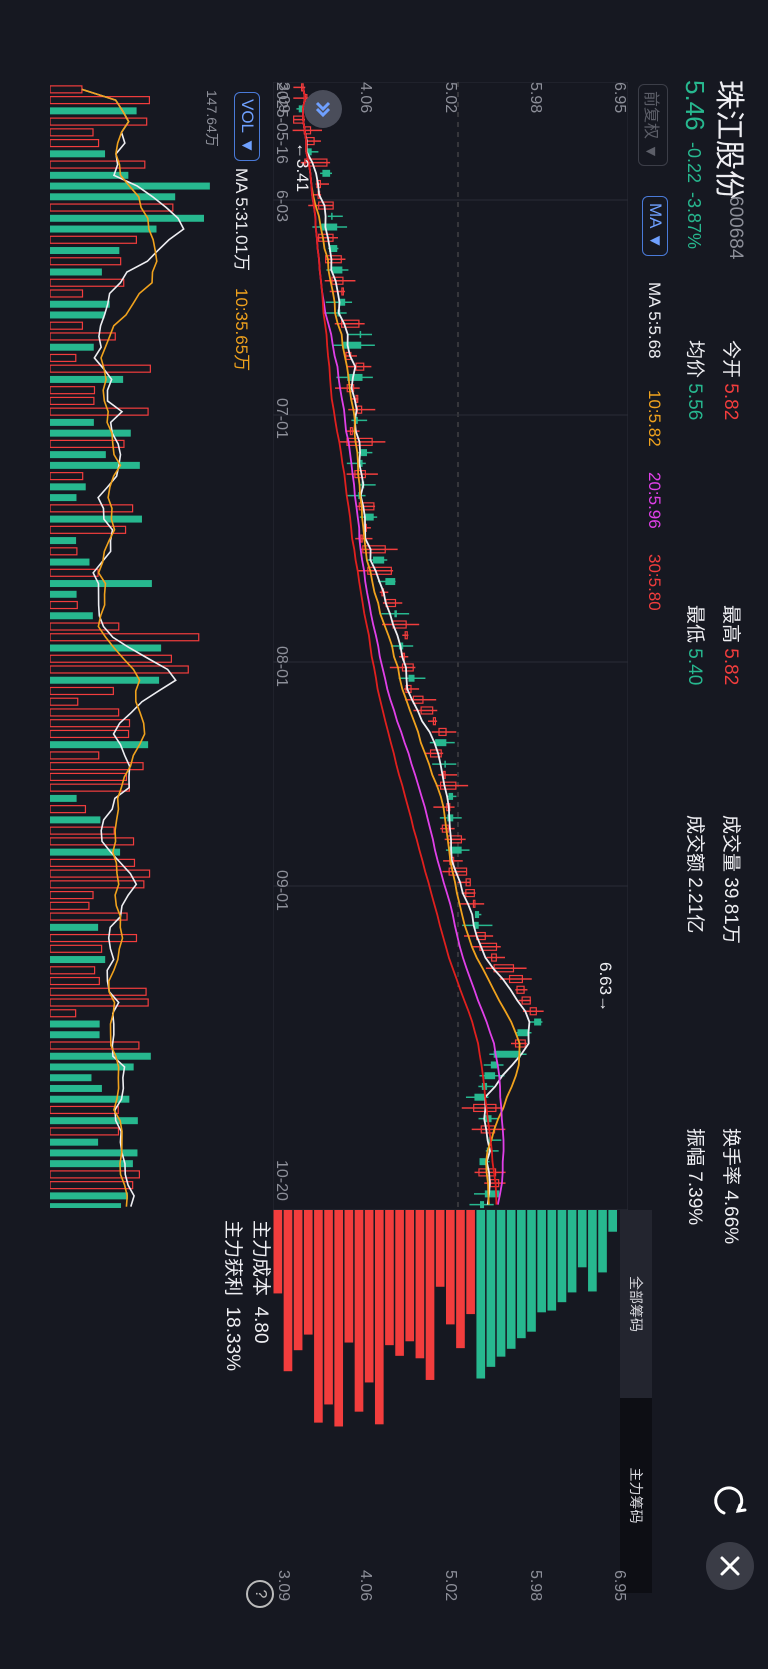  What do you see at coordinates (653, 125) in the screenshot?
I see `adjust-select: 前复权 ▼` at bounding box center [653, 125].